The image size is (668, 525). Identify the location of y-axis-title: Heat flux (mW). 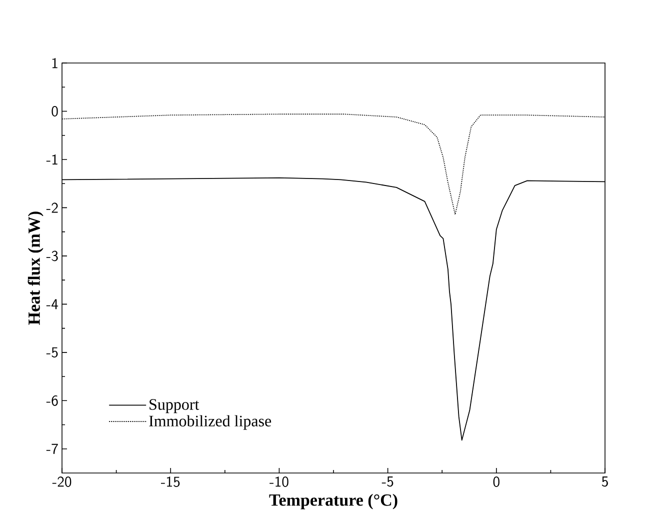
(36, 268).